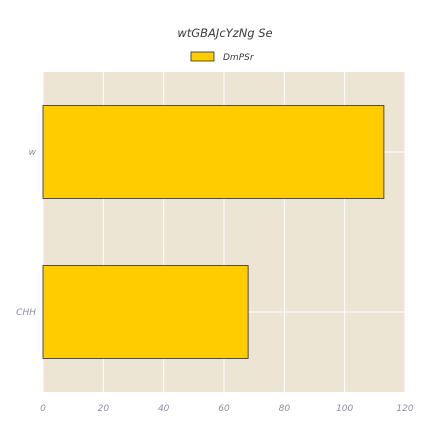  Describe the element at coordinates (43, 409) in the screenshot. I see `x-tick-label: 0` at that location.